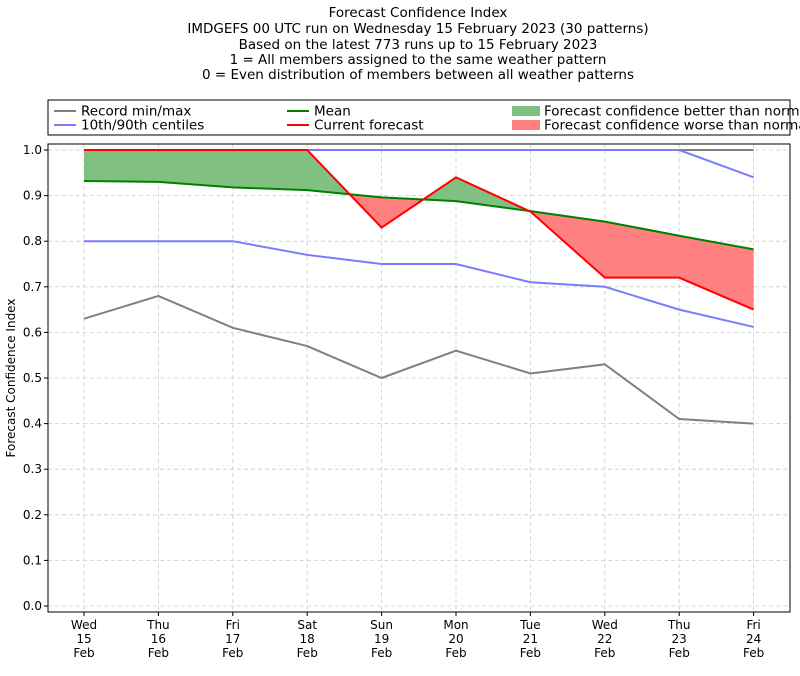  What do you see at coordinates (332, 112) in the screenshot?
I see `legend-mean-label: Mean` at bounding box center [332, 112].